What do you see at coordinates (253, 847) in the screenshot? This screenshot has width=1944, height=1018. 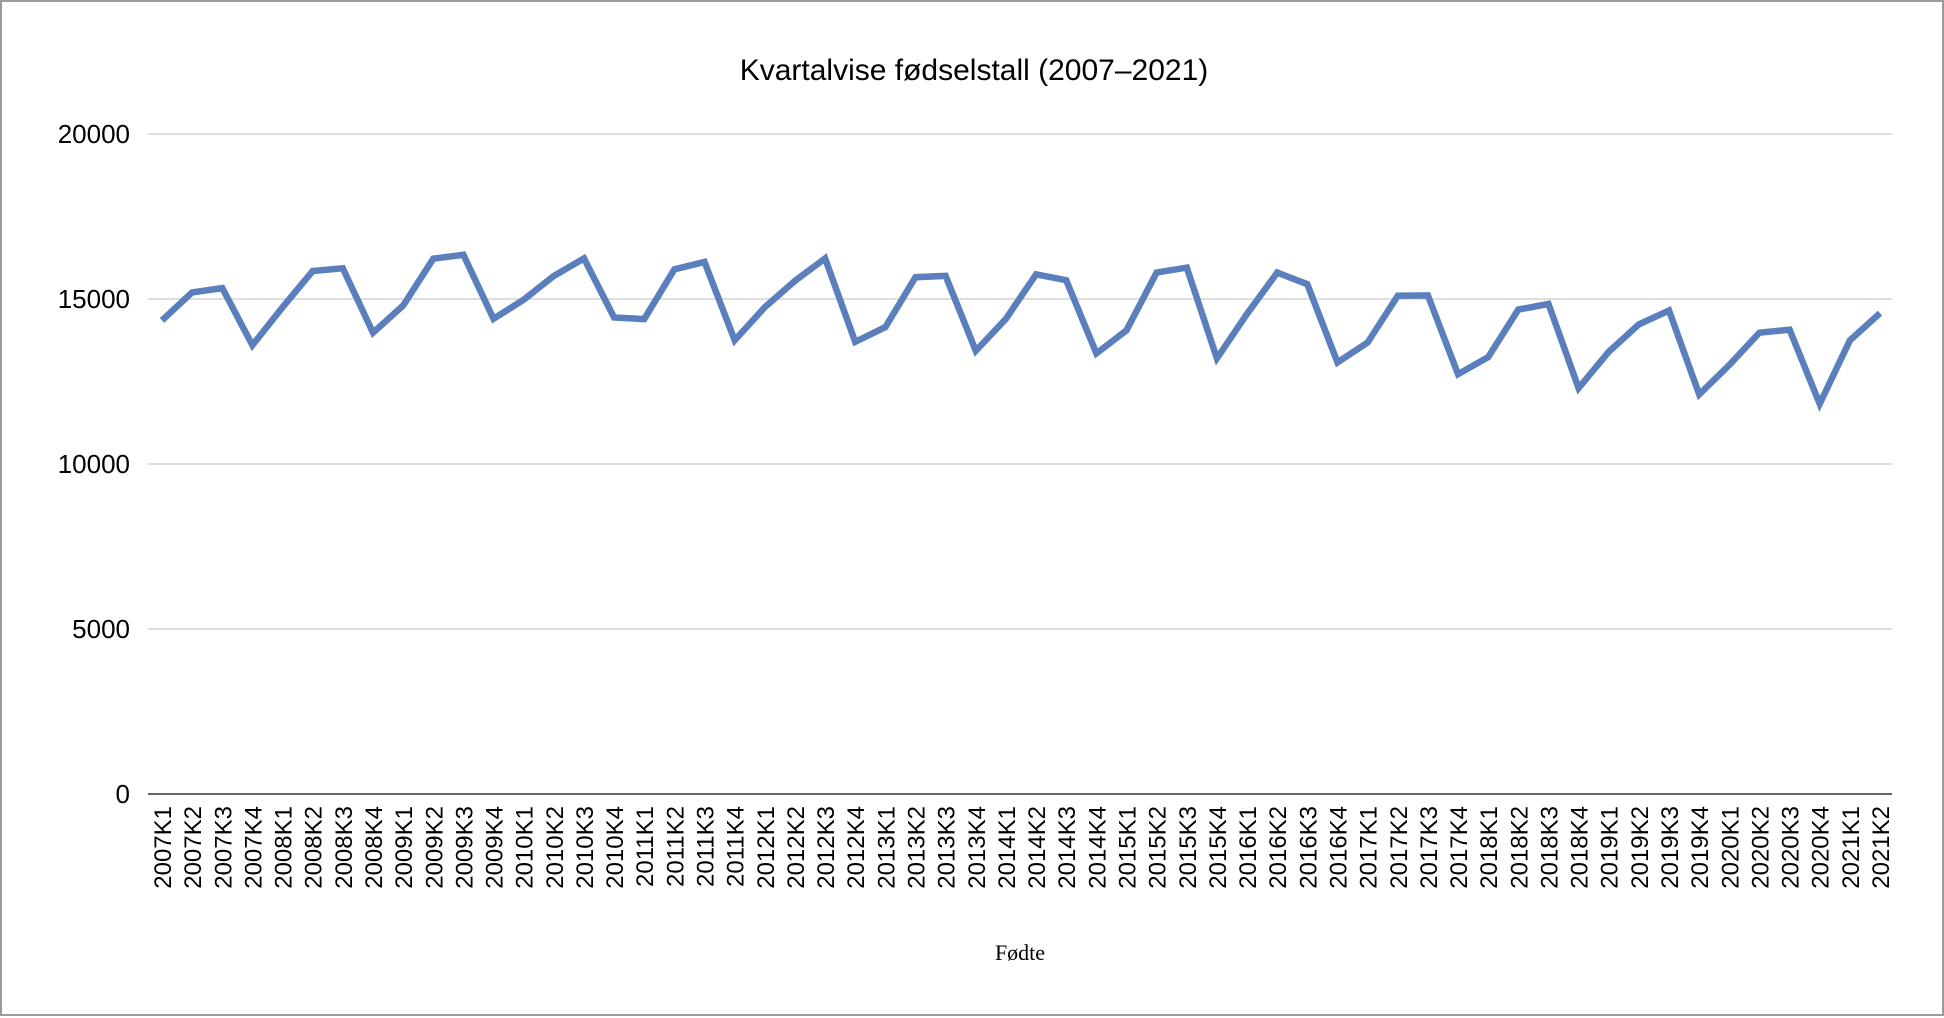 I see `x-tick-label: 2007K4` at bounding box center [253, 847].